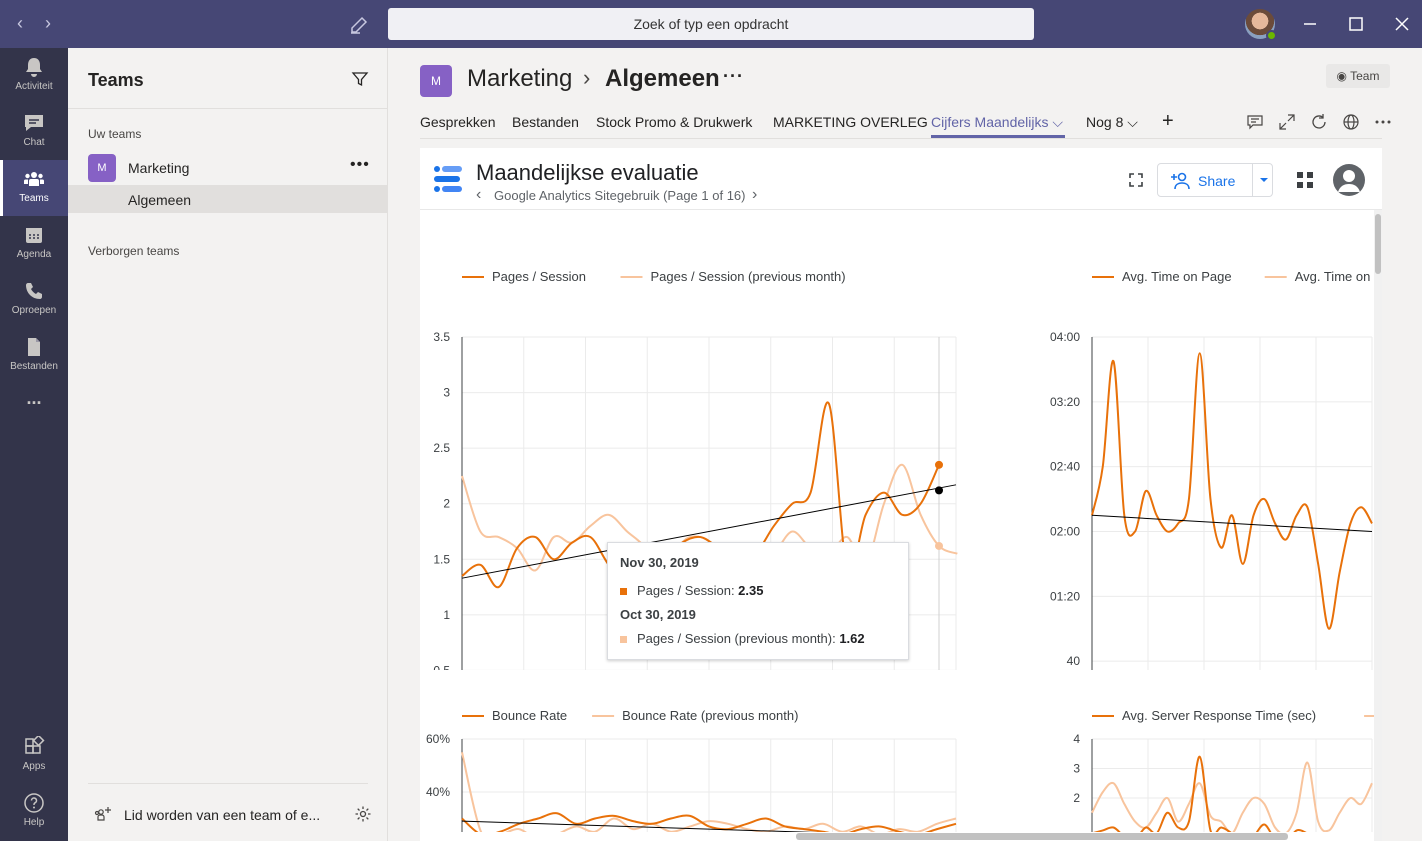  I want to click on account-avatar, so click(1349, 180).